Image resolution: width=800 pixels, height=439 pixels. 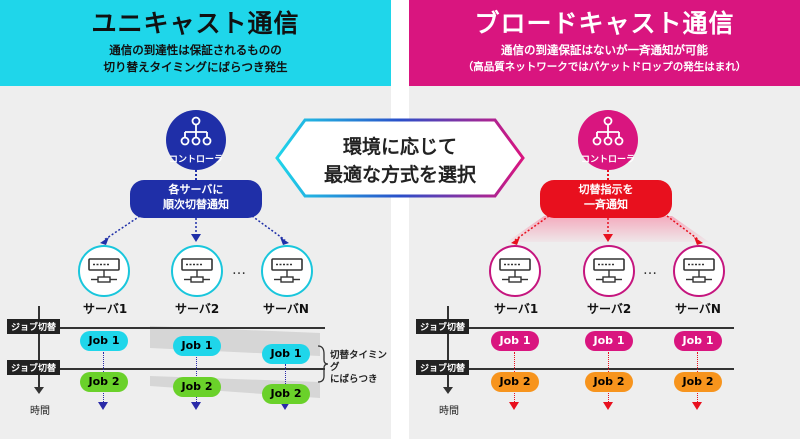 What do you see at coordinates (39, 350) in the screenshot?
I see `unicast-time-axis` at bounding box center [39, 350].